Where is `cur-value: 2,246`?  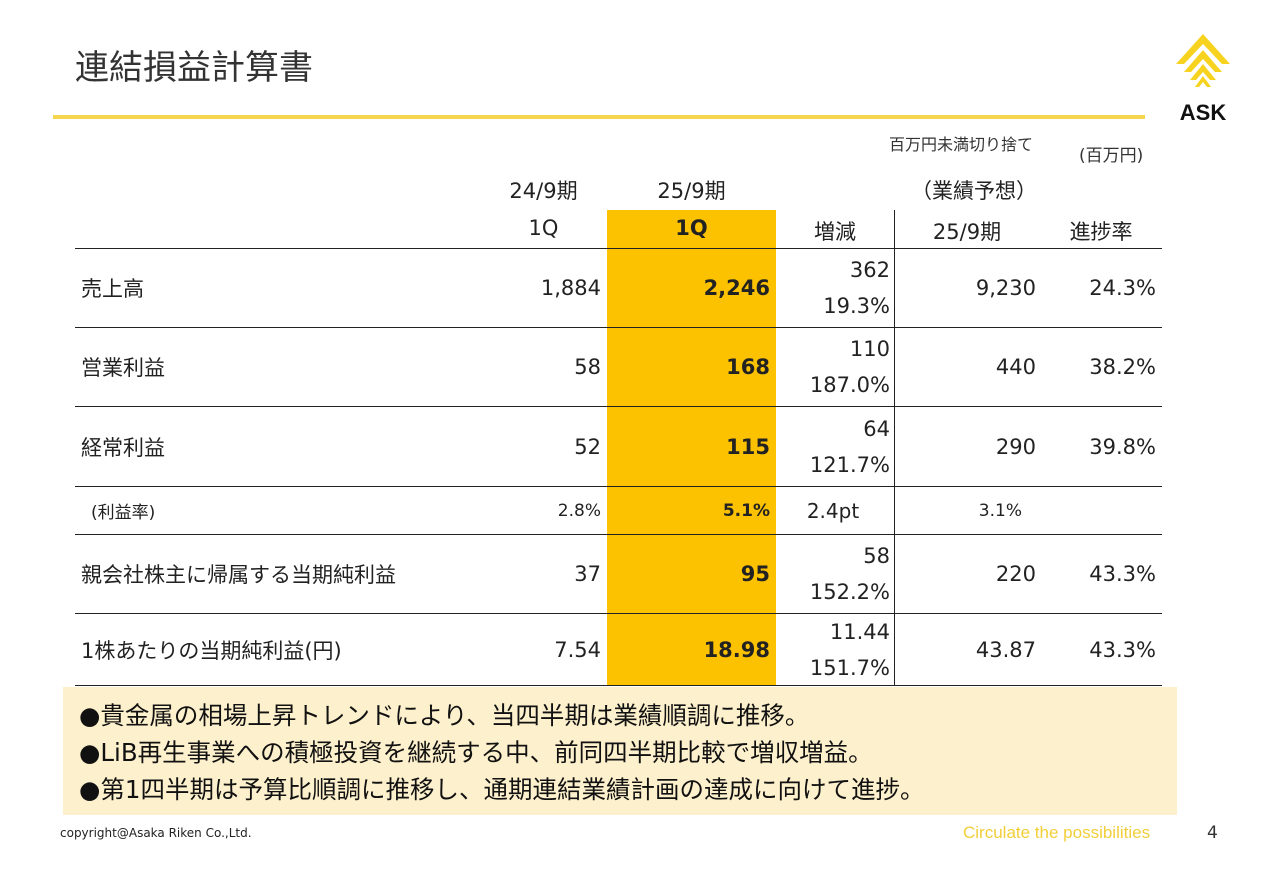
cur-value: 2,246 is located at coordinates (736, 288).